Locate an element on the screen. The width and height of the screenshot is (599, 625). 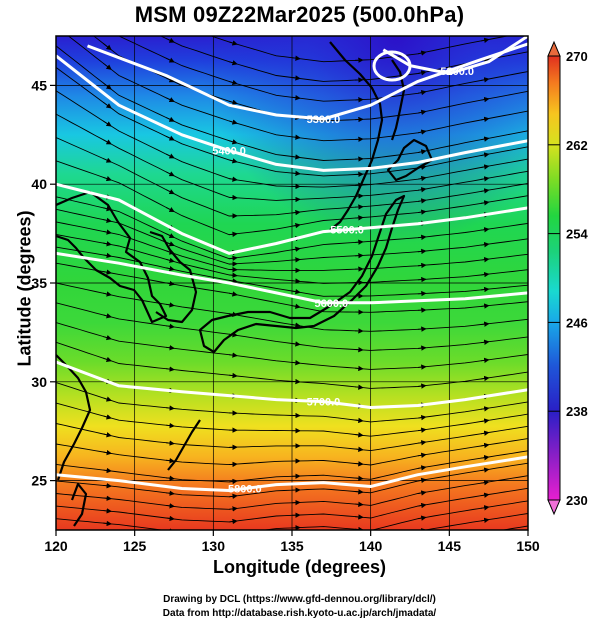
y-axis-label: Latitude (degrees) is located at coordinates (24, 288).